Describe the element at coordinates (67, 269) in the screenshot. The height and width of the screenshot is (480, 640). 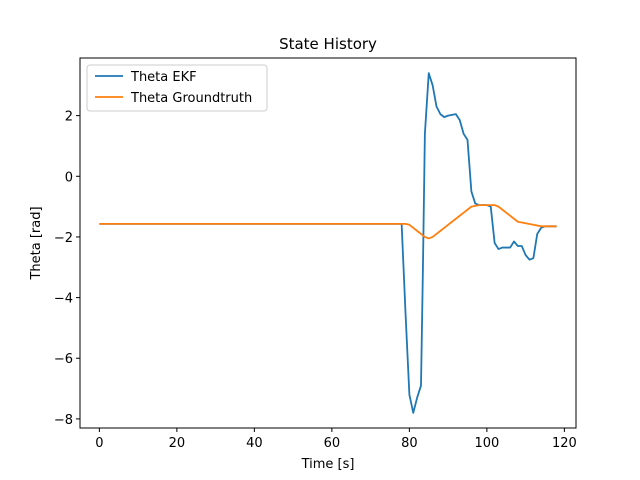
I see `y-axis-ticks: −8 −6 −4 −2 0 2` at that location.